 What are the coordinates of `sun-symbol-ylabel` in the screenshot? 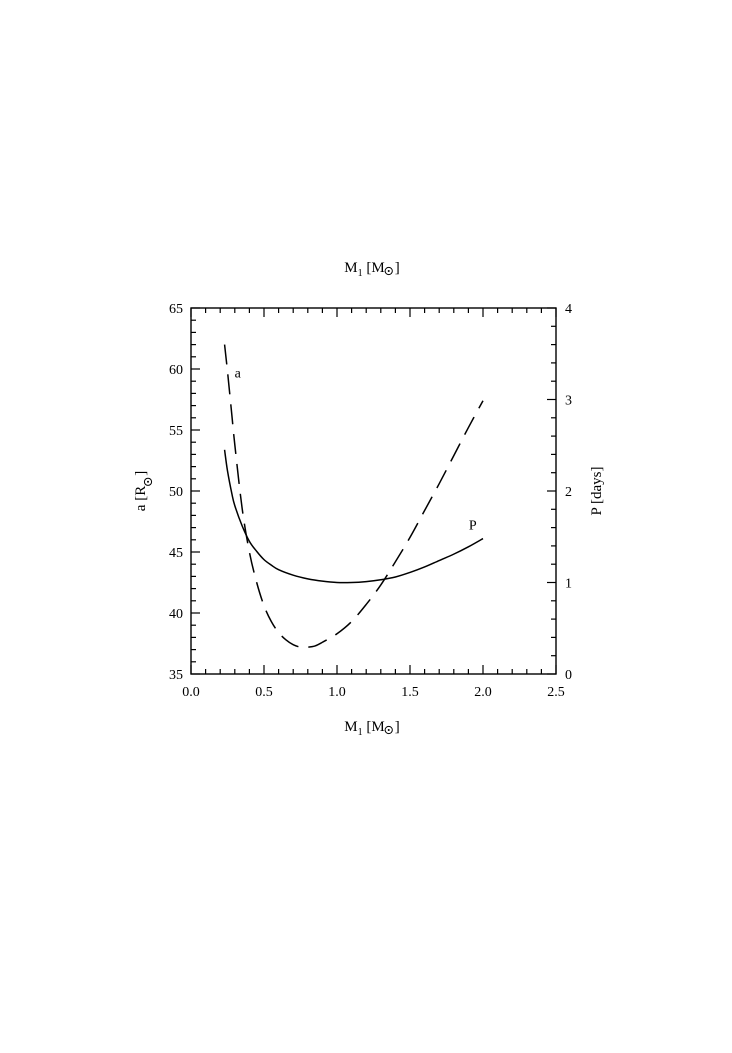 It's located at (148, 481).